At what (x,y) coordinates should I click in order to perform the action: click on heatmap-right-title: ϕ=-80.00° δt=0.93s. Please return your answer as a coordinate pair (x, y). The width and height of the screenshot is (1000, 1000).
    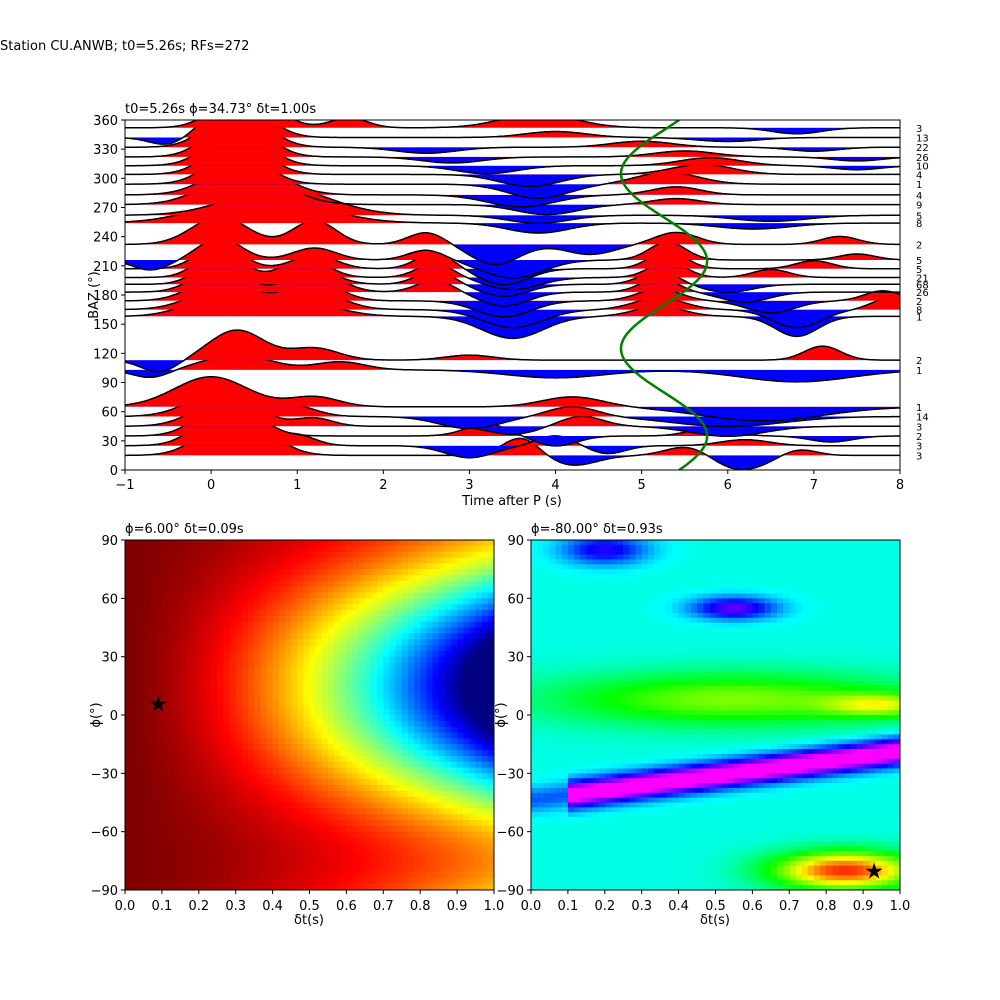
    Looking at the image, I should click on (597, 529).